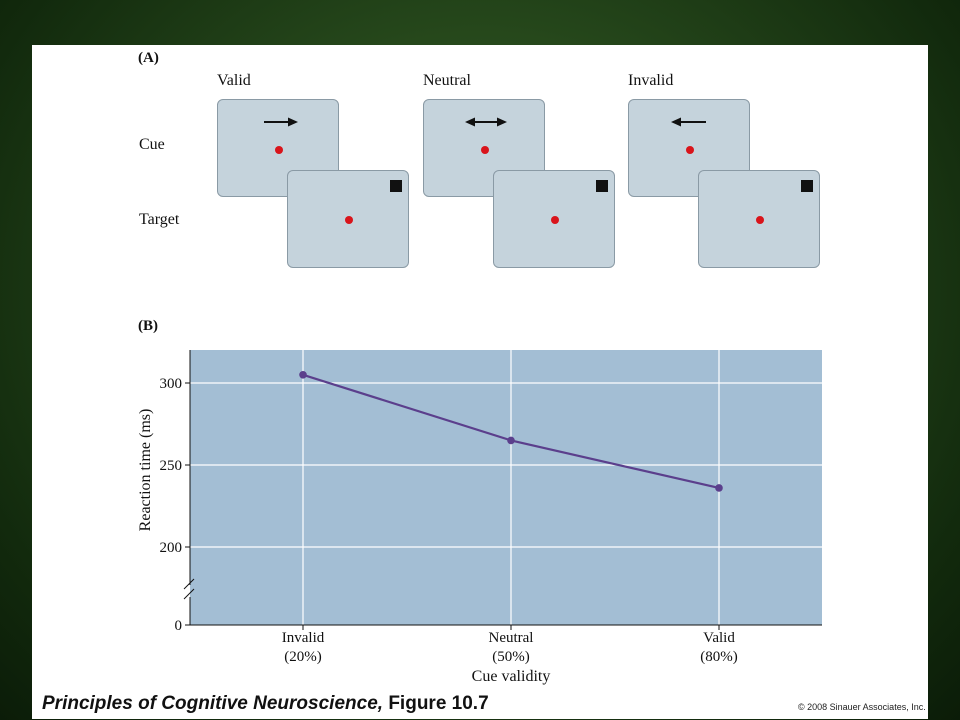 The height and width of the screenshot is (720, 960). What do you see at coordinates (511, 647) in the screenshot?
I see `x-tick-label-1: Neutral (50%)` at bounding box center [511, 647].